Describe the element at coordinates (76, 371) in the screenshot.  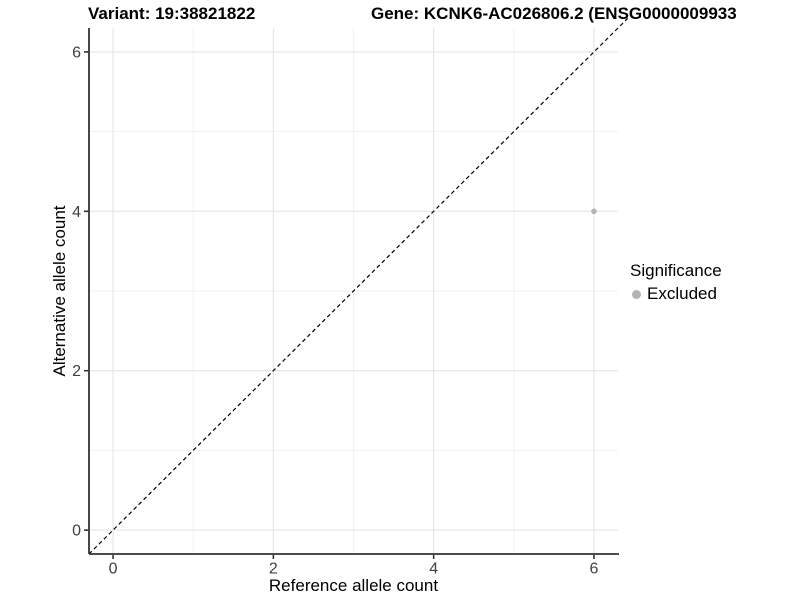
I see `y-tick-label: 2` at that location.